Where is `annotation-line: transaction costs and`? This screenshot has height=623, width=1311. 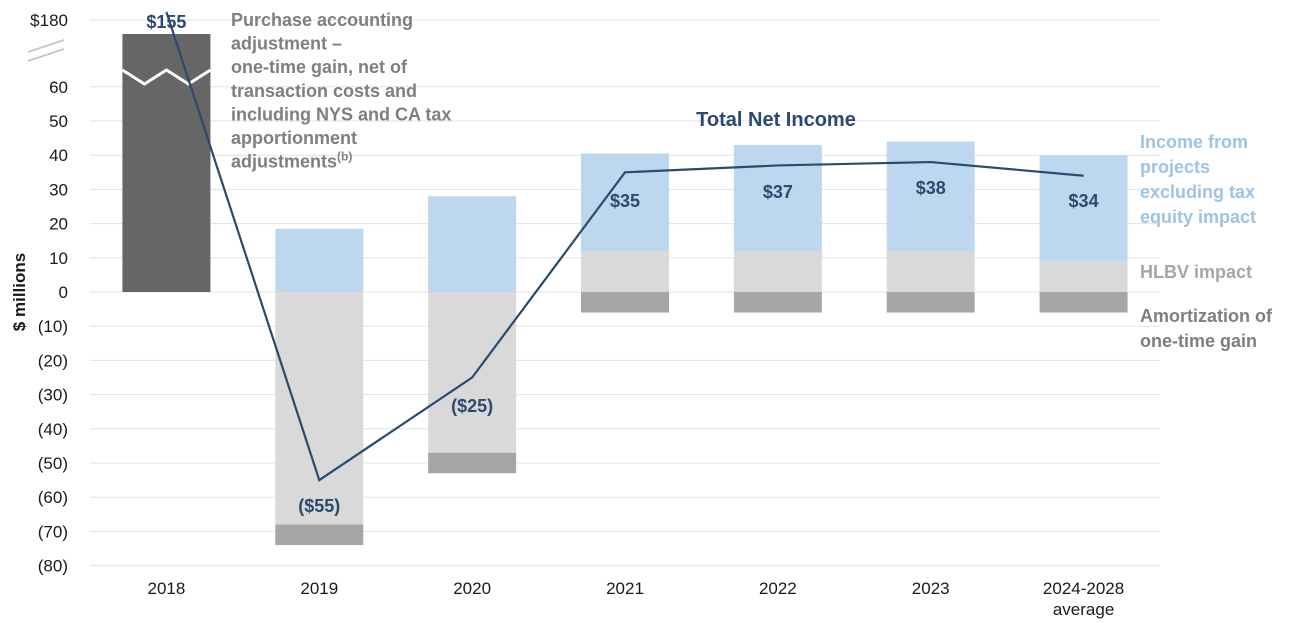 annotation-line: transaction costs and is located at coordinates (324, 91).